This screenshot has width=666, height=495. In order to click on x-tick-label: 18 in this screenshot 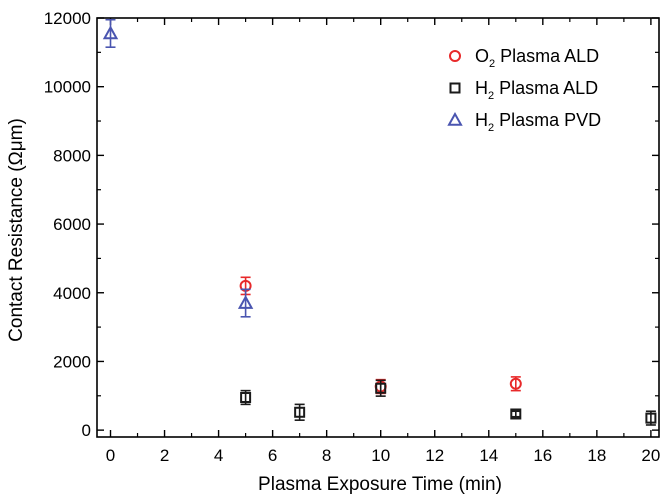, I will do `click(596, 455)`.